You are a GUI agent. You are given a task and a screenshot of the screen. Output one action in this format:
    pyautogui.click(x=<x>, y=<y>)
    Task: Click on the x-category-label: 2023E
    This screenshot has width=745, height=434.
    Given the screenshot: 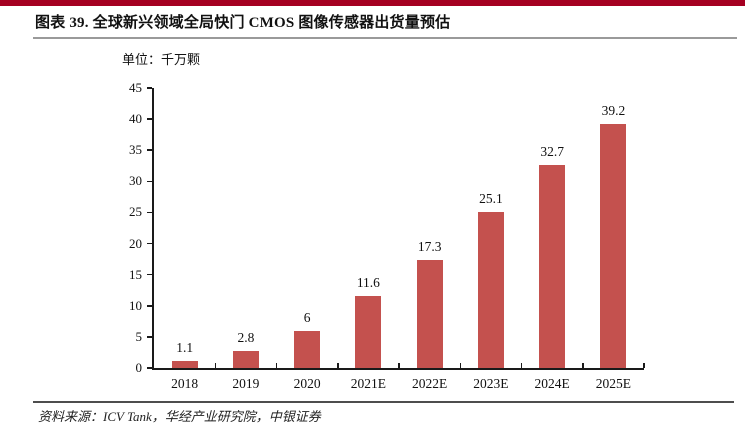 What is the action you would take?
    pyautogui.click(x=491, y=383)
    